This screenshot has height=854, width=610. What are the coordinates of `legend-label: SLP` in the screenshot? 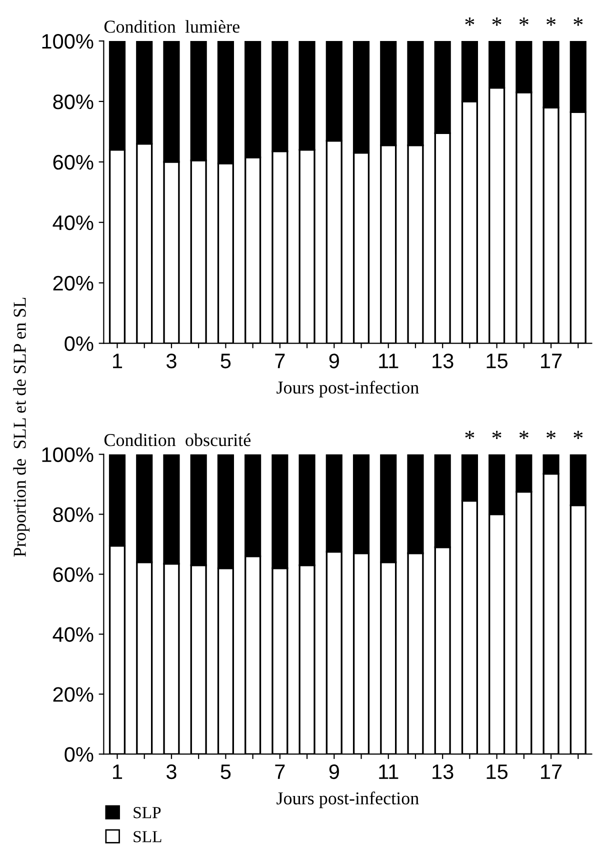 It's located at (147, 812).